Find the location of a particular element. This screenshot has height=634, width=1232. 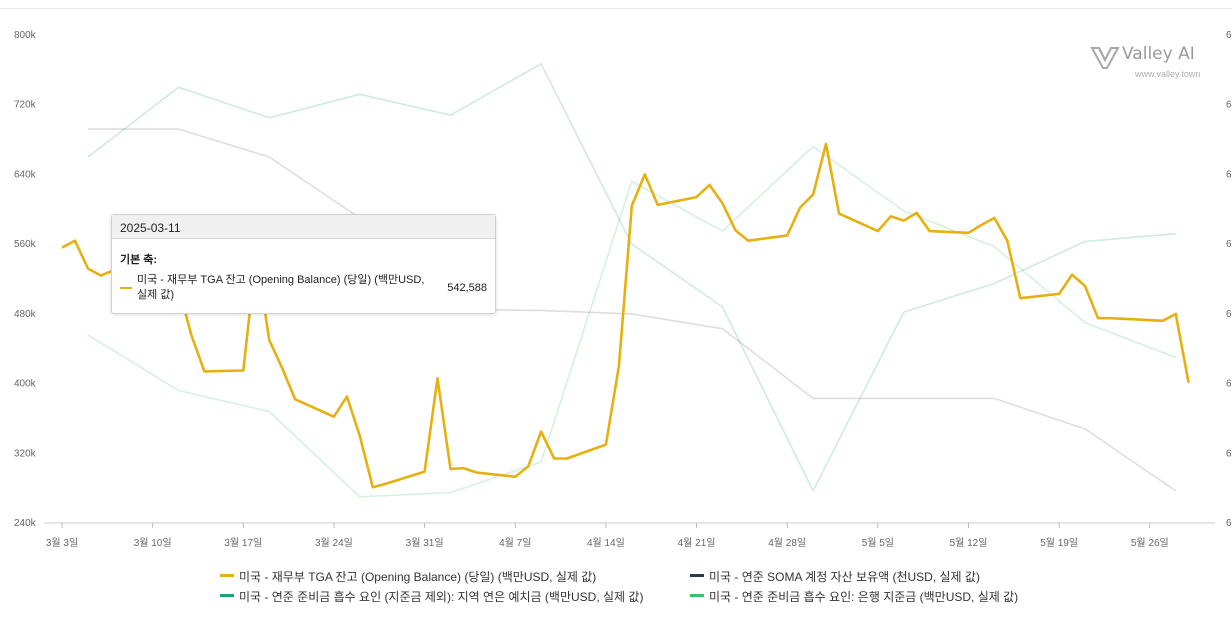

top-divider is located at coordinates (616, 8).